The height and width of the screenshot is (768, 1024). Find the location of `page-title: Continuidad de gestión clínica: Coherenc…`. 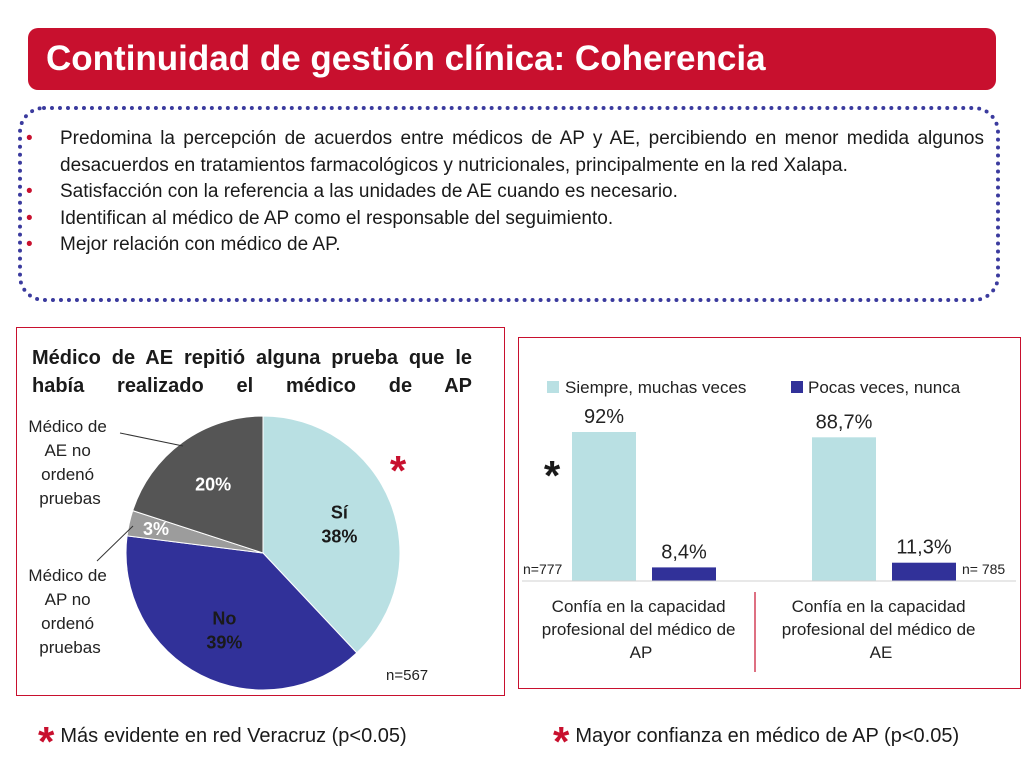

page-title: Continuidad de gestión clínica: Coherenc… is located at coordinates (406, 58).